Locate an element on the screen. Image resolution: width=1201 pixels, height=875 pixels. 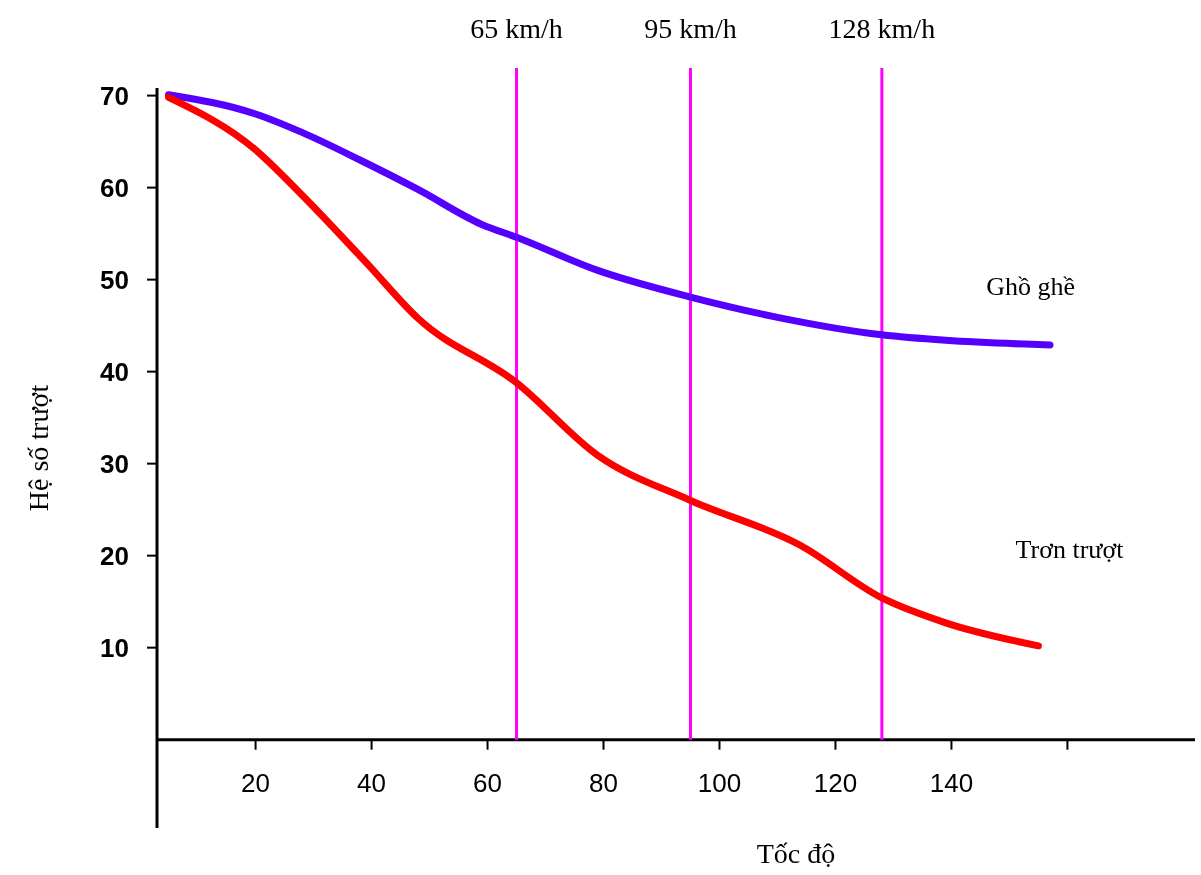
x-axis-title: Tốc độ is located at coordinates (796, 853).